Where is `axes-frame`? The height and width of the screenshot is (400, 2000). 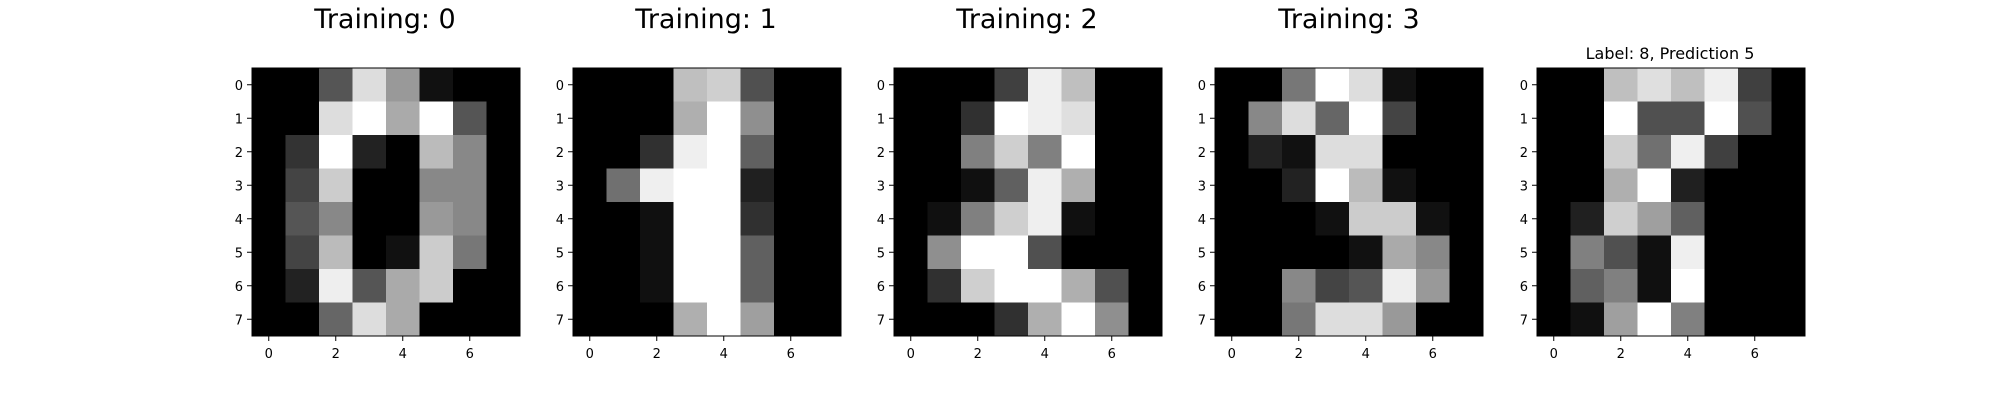 axes-frame is located at coordinates (1028, 202).